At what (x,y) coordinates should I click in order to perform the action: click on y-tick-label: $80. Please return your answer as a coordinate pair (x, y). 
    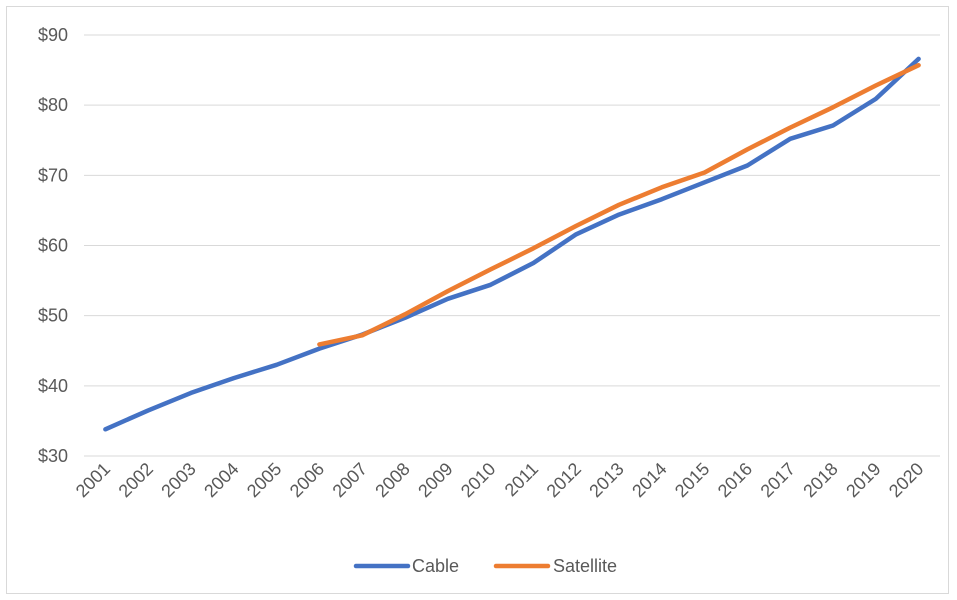
    Looking at the image, I should click on (53, 105).